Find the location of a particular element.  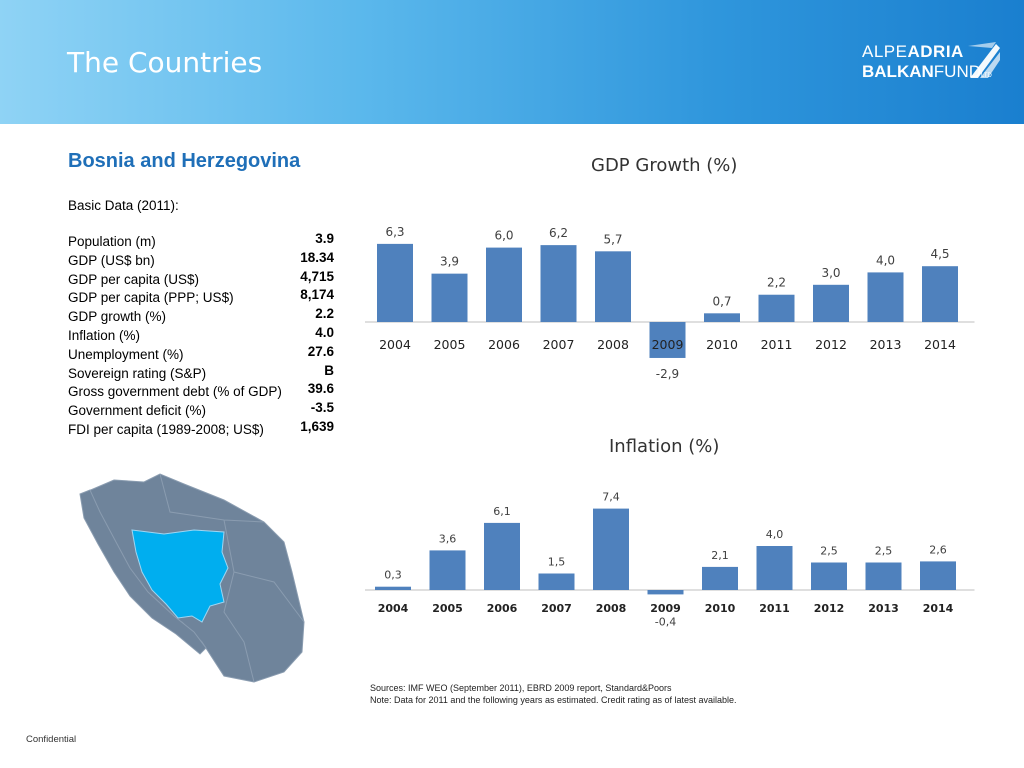

row-value: 2.2 is located at coordinates (324, 314).